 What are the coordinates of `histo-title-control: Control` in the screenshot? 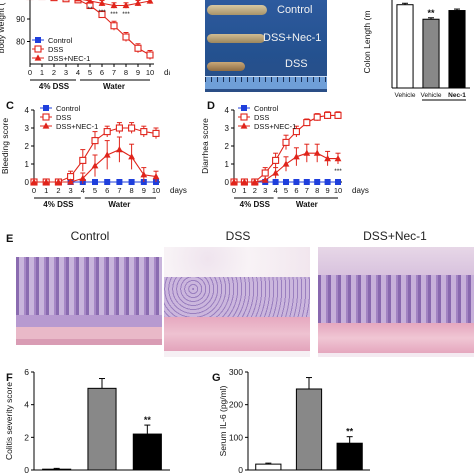 It's located at (90, 236).